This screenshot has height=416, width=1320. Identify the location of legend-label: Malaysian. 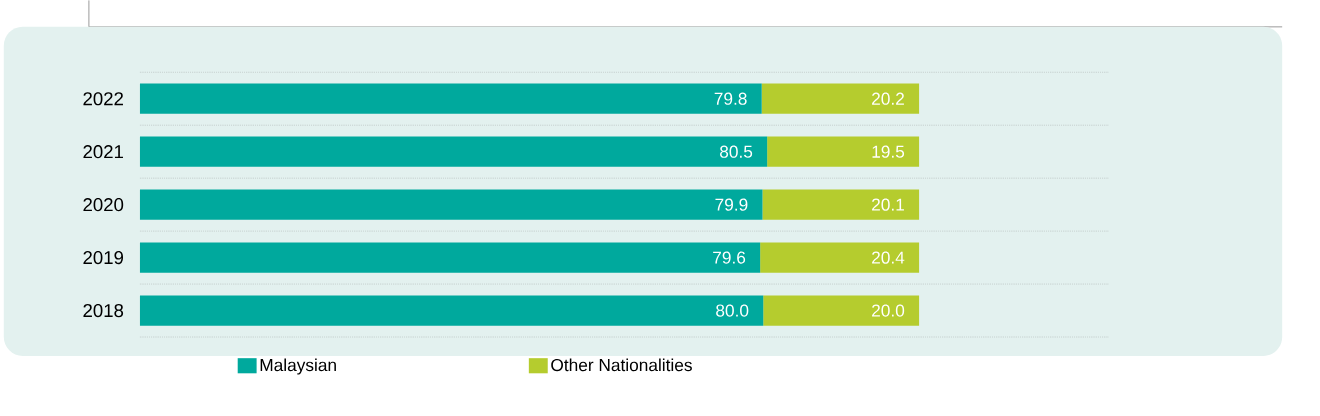
(298, 366).